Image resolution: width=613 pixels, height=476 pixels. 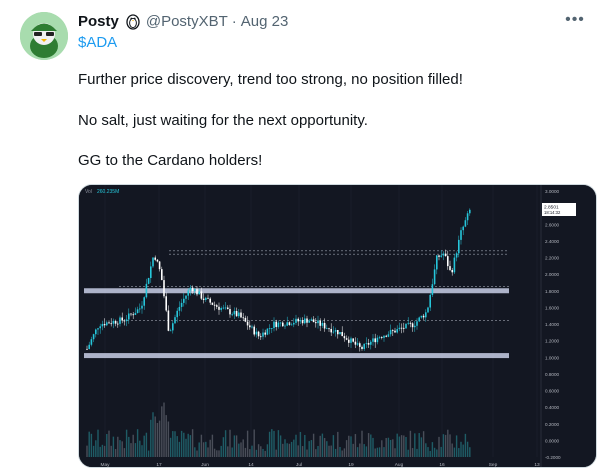 I want to click on y-tick-label: 2.6000, so click(x=552, y=224).